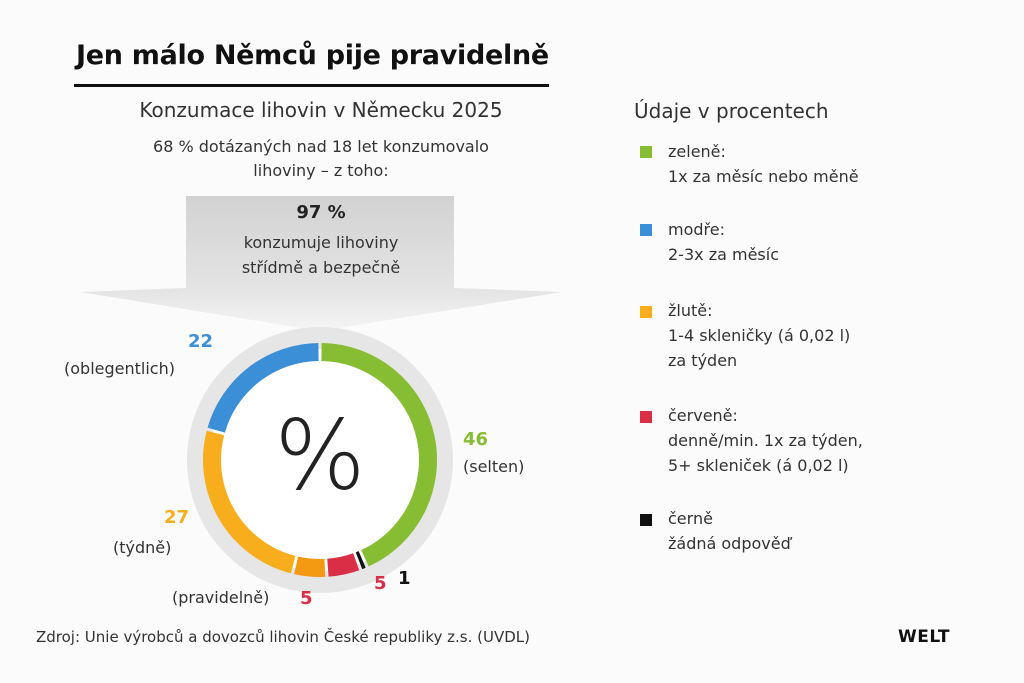 This screenshot has height=683, width=1024. What do you see at coordinates (697, 151) in the screenshot?
I see `legend-item-name: zeleně:` at bounding box center [697, 151].